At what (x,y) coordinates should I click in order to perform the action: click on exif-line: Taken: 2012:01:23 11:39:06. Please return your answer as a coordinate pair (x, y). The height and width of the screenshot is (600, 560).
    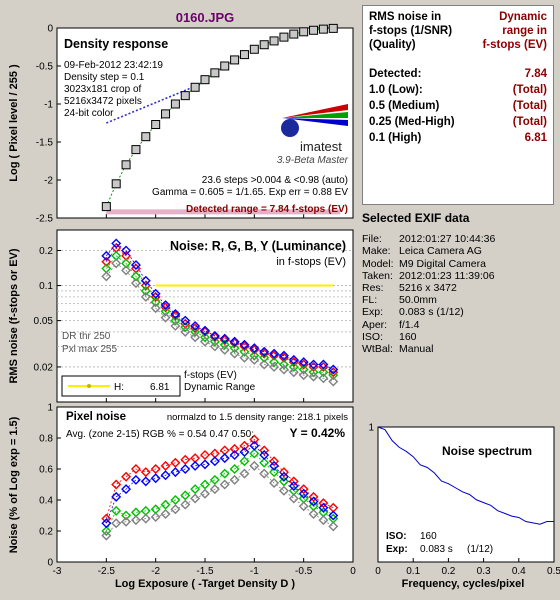
    Looking at the image, I should click on (458, 276).